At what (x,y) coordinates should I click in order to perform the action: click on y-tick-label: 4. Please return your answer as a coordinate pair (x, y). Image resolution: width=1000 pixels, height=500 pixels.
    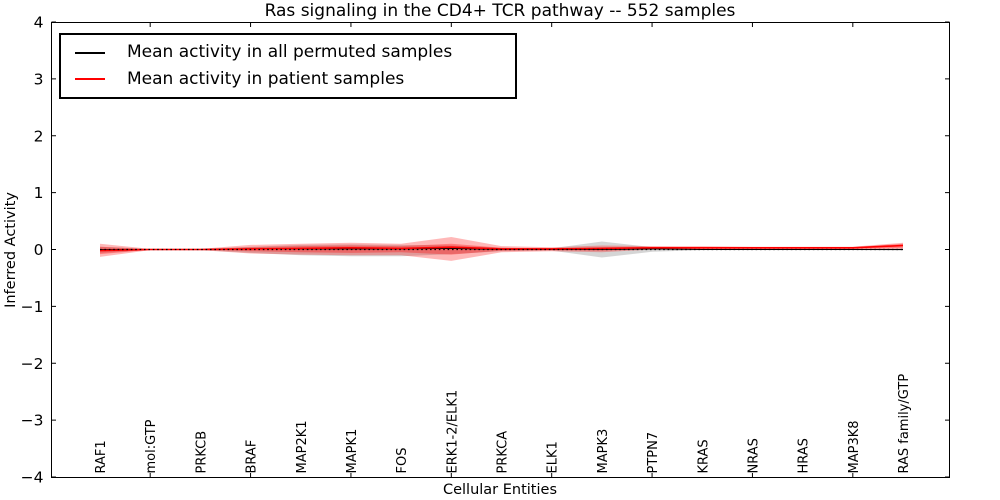
    Looking at the image, I should click on (39, 23).